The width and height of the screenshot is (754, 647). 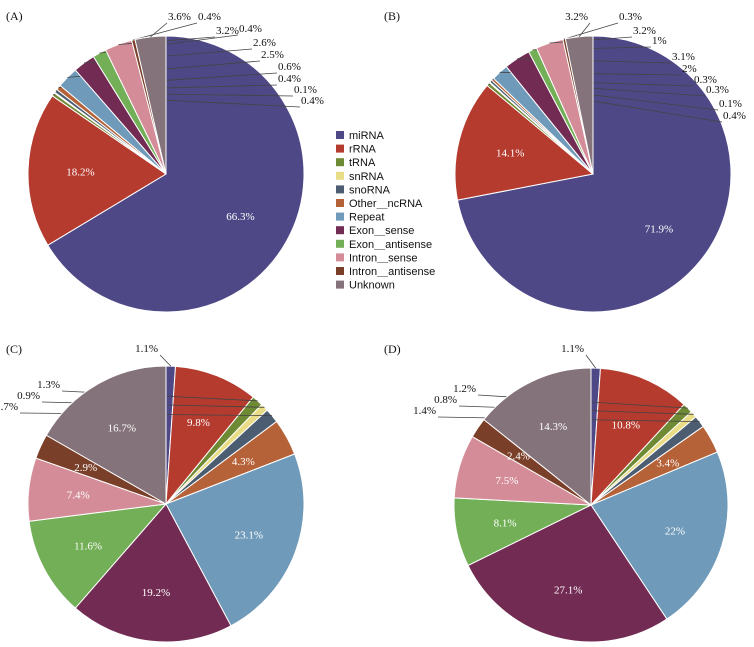 I want to click on pie-a-label-10: 0.4%, so click(x=209, y=17).